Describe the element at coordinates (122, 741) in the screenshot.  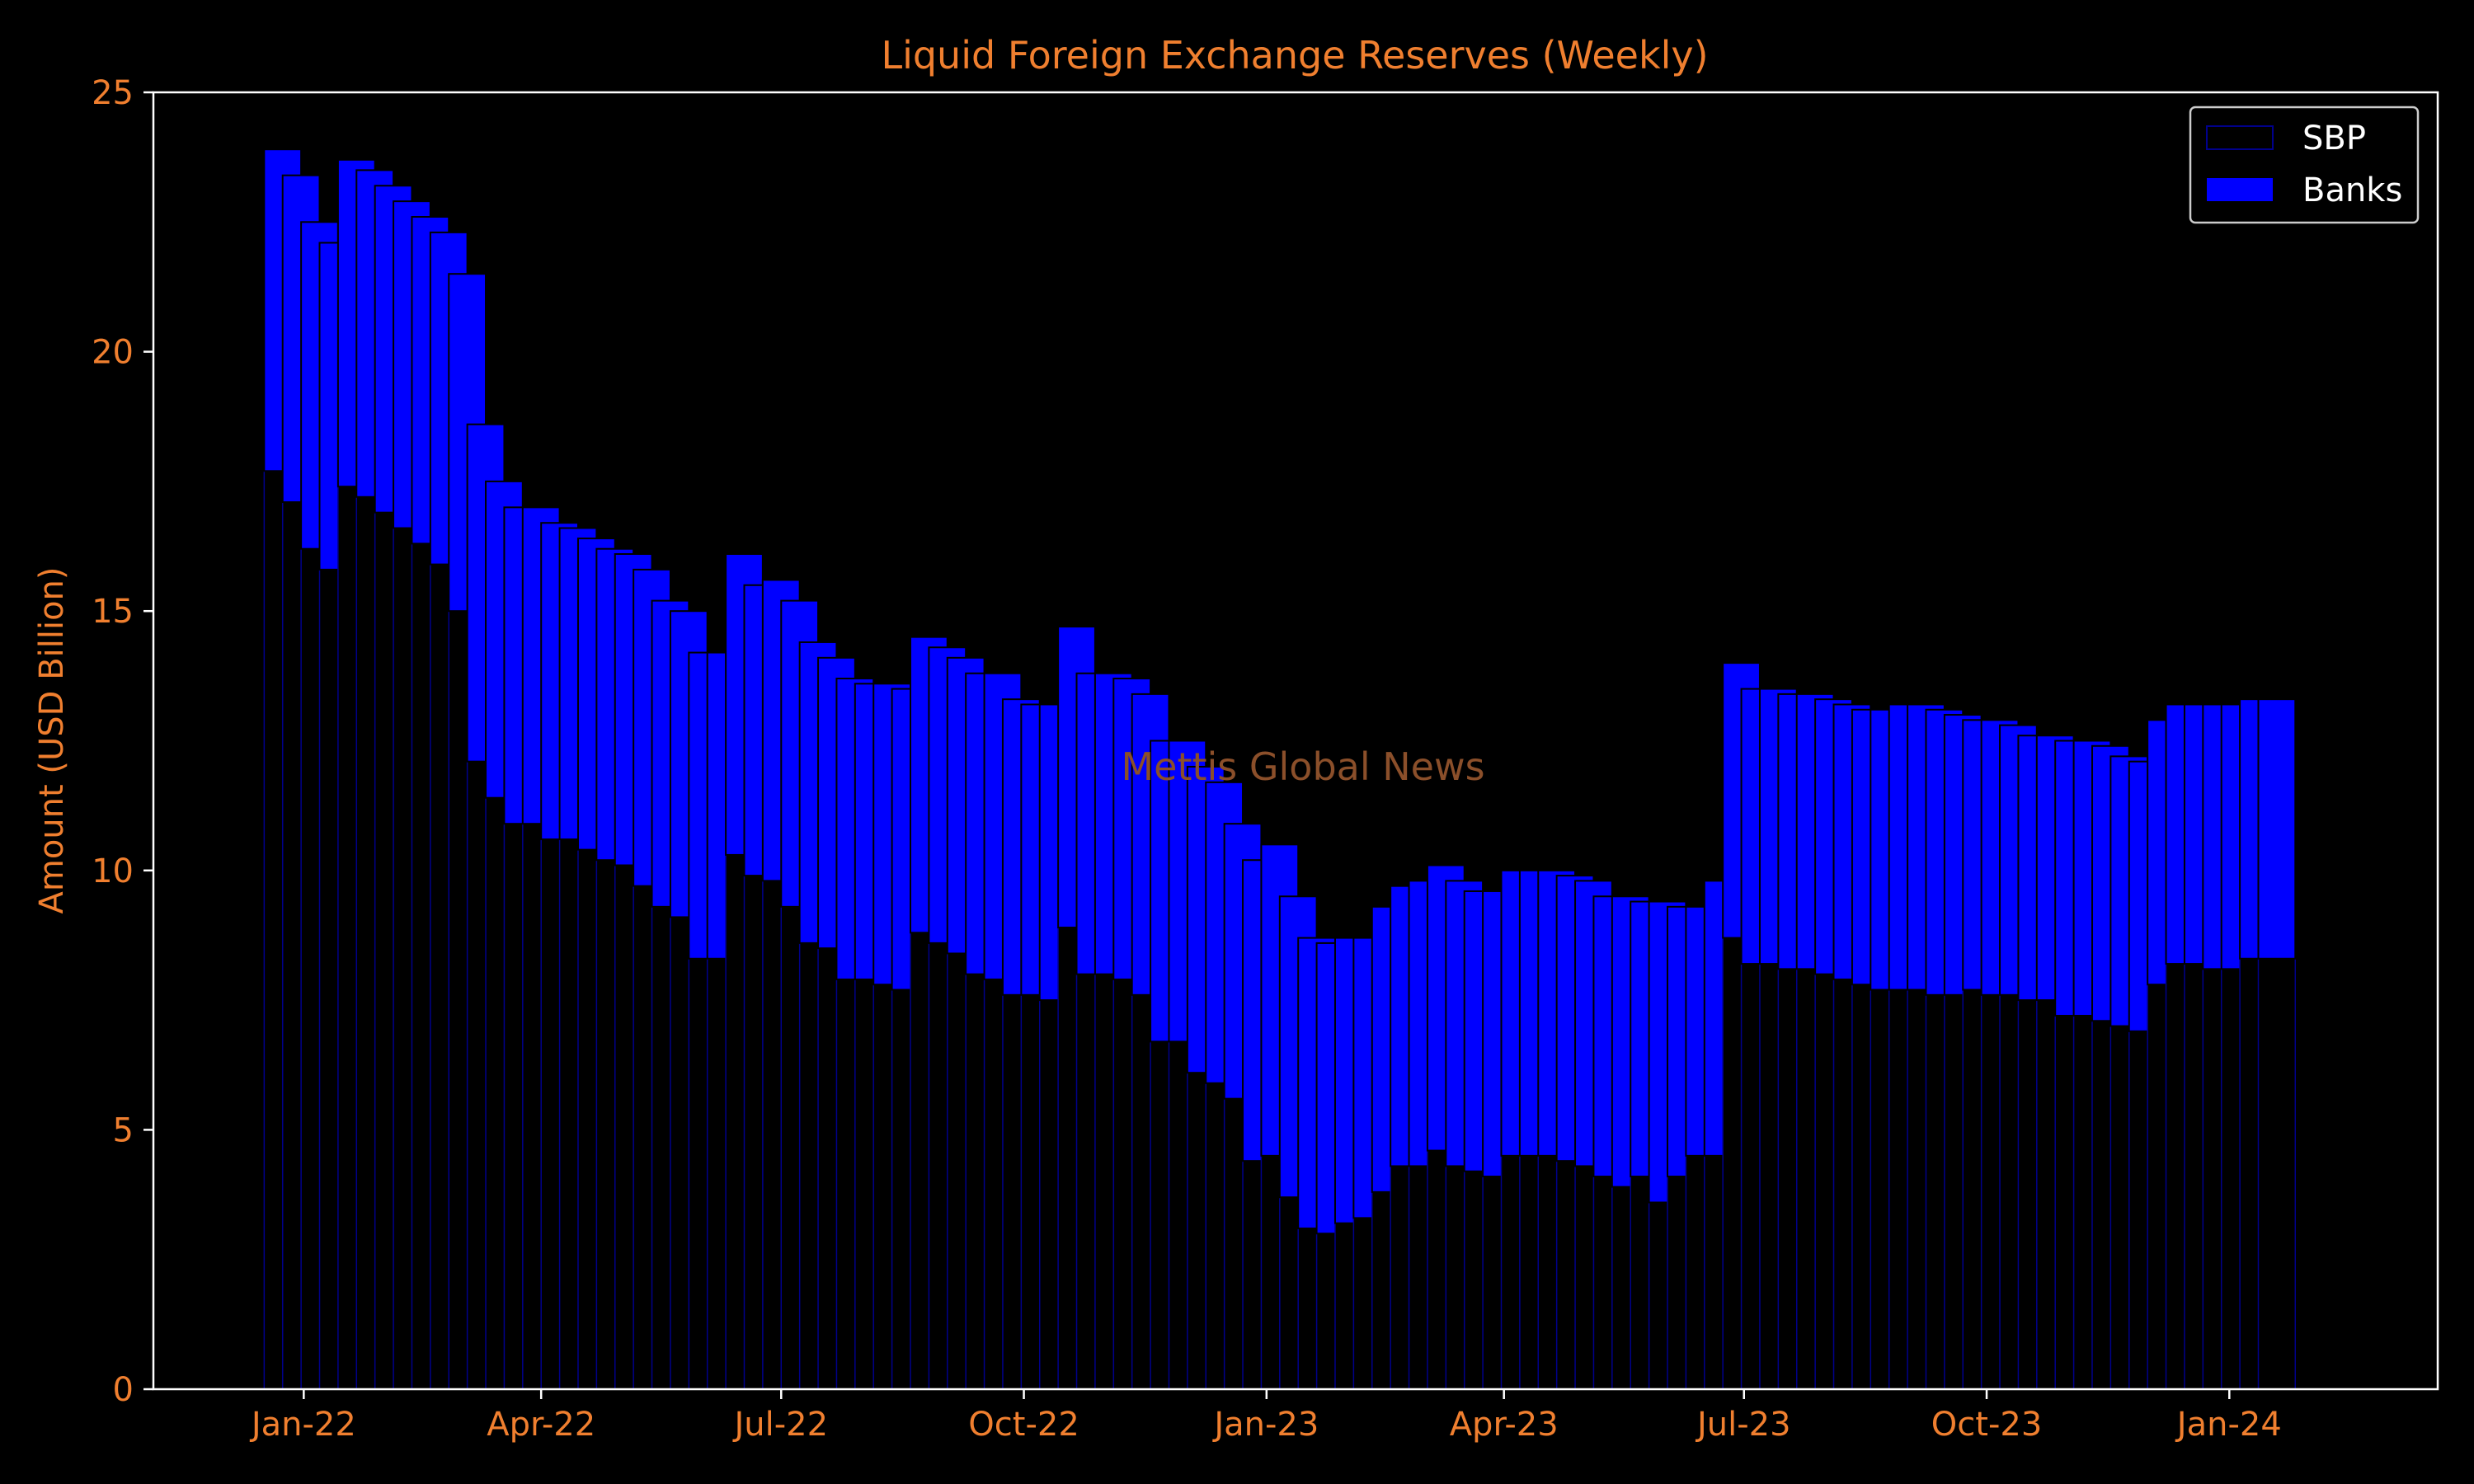
I see `y-axis: 0 5 10 15 20 25` at that location.